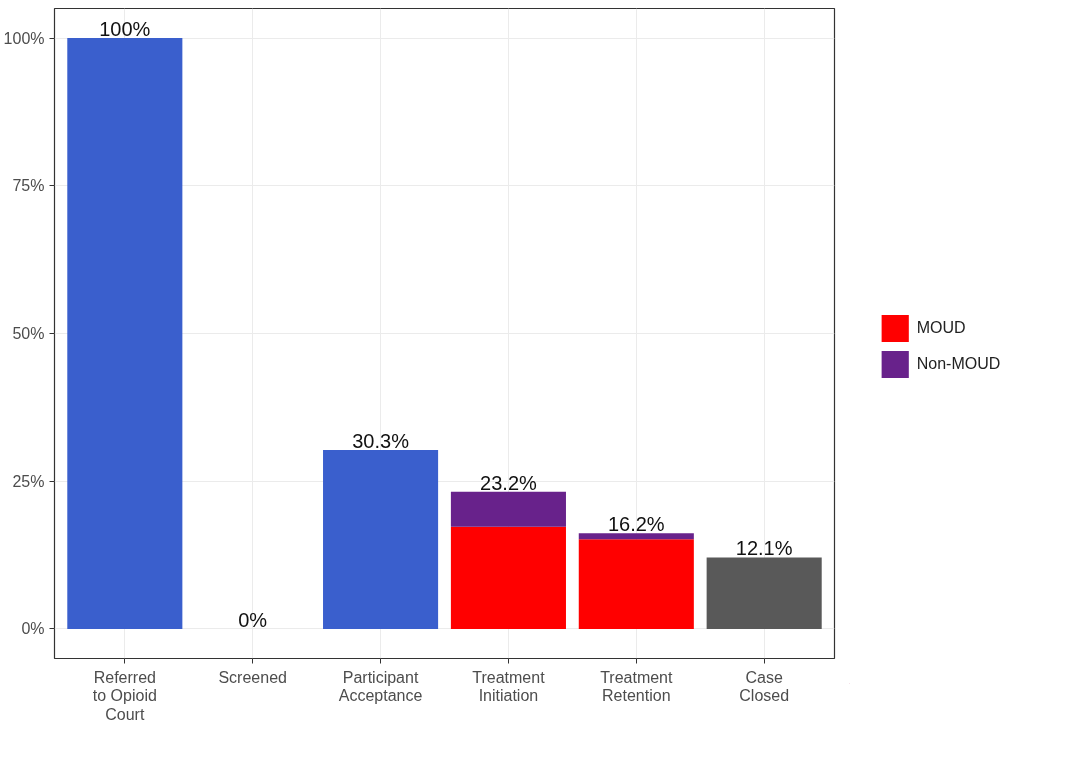 Image resolution: width=1079 pixels, height=761 pixels. I want to click on total-label: 30.3%, so click(381, 440).